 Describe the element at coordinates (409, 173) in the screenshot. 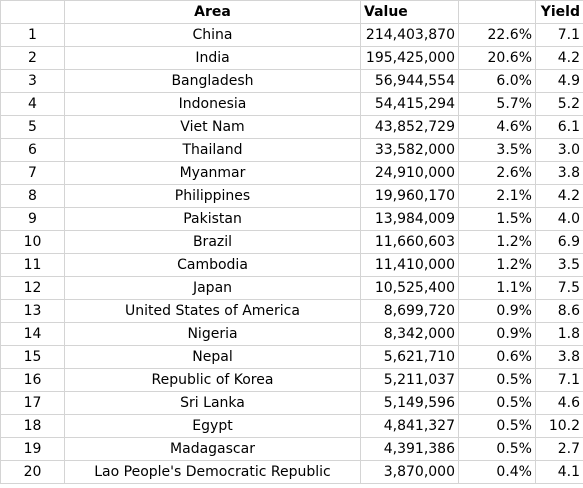

I see `value-cell: 24,910,000` at that location.